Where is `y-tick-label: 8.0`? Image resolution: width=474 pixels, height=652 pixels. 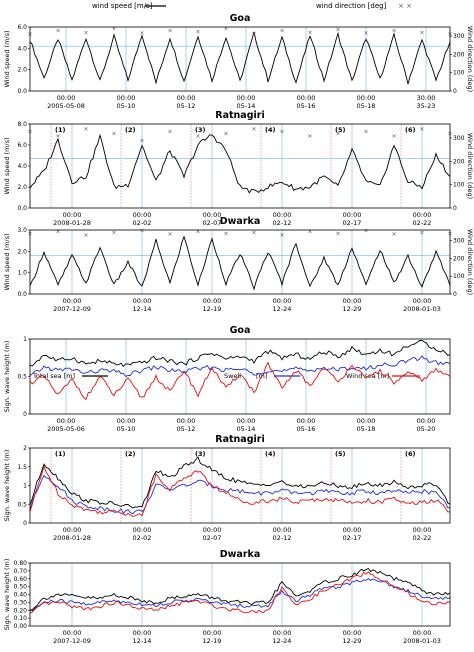
y-tick-label: 8.0 is located at coordinates (22, 124).